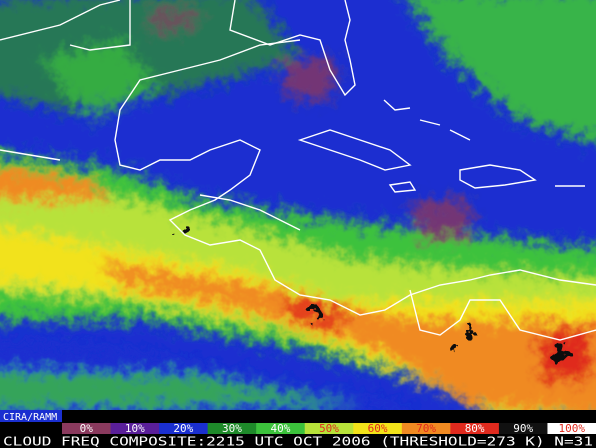 This screenshot has height=448, width=596. I want to click on legend-label: 90%, so click(523, 428).